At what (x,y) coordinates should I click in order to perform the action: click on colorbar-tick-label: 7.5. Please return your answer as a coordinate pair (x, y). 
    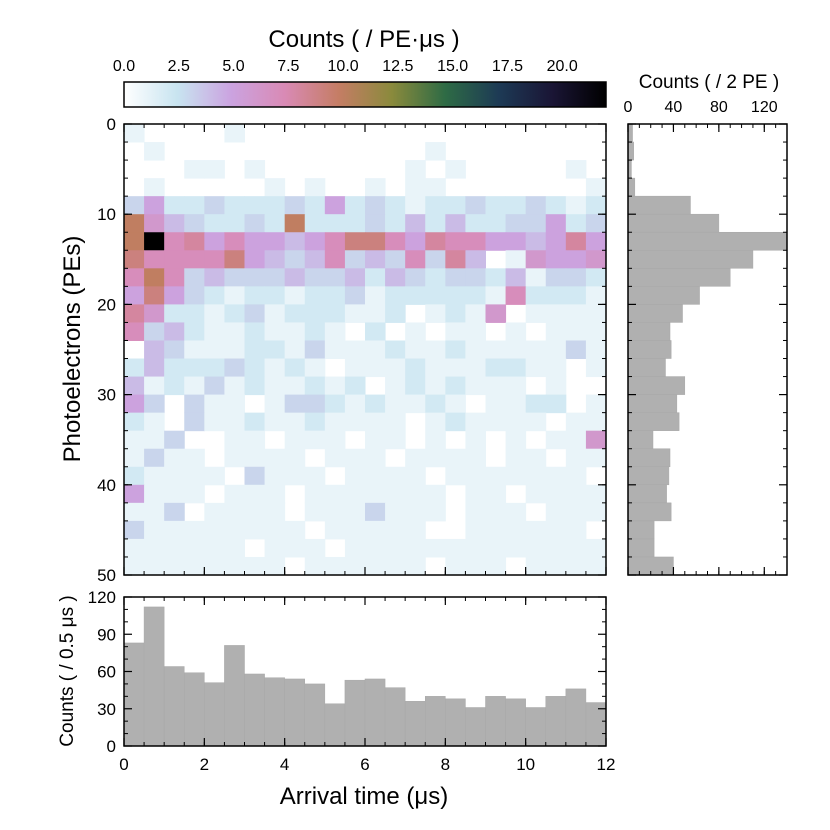
    Looking at the image, I should click on (288, 66).